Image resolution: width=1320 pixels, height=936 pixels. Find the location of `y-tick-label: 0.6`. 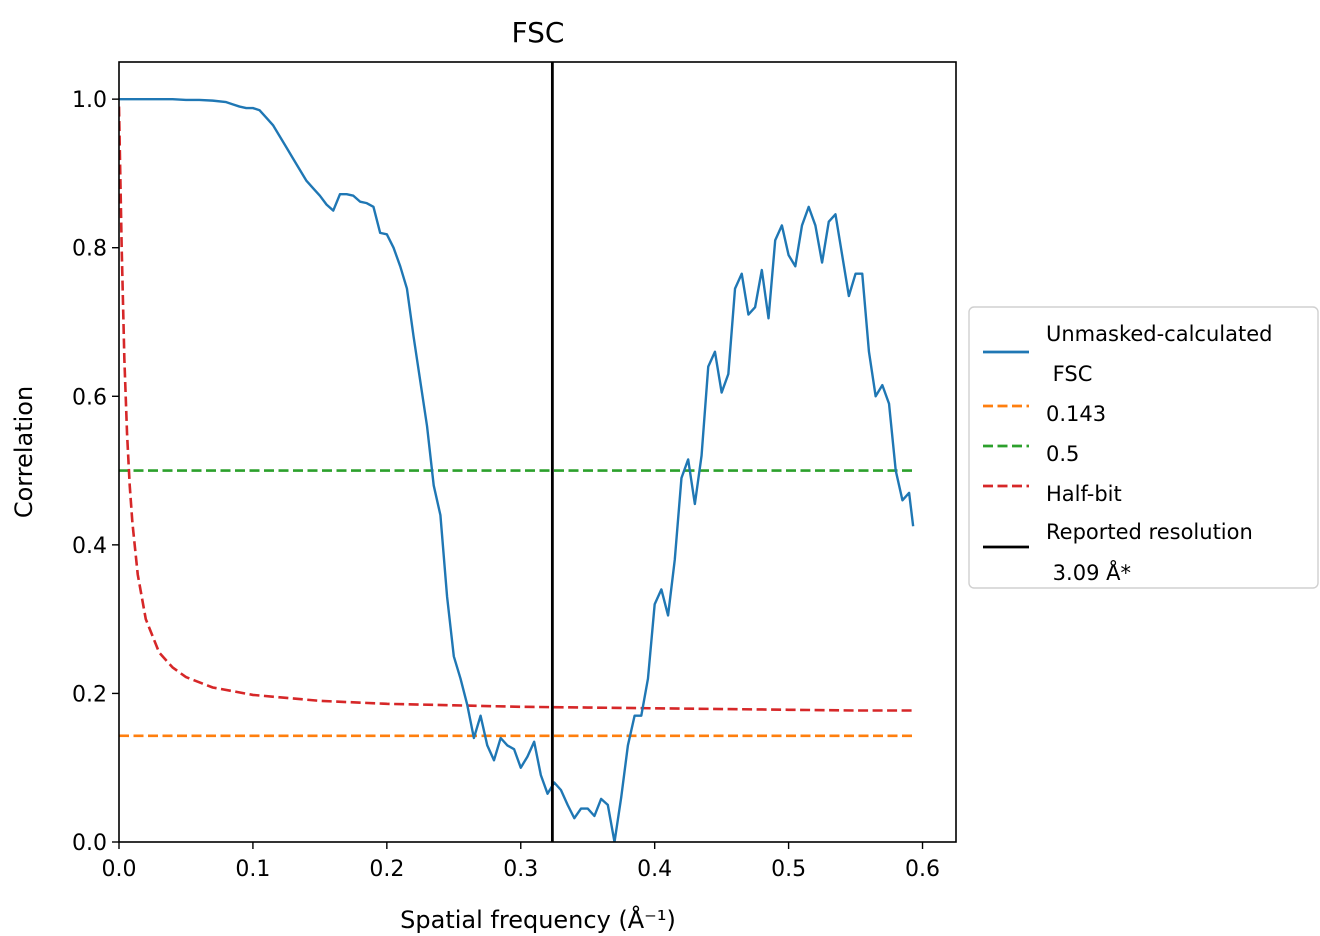

y-tick-label: 0.6 is located at coordinates (89, 397).